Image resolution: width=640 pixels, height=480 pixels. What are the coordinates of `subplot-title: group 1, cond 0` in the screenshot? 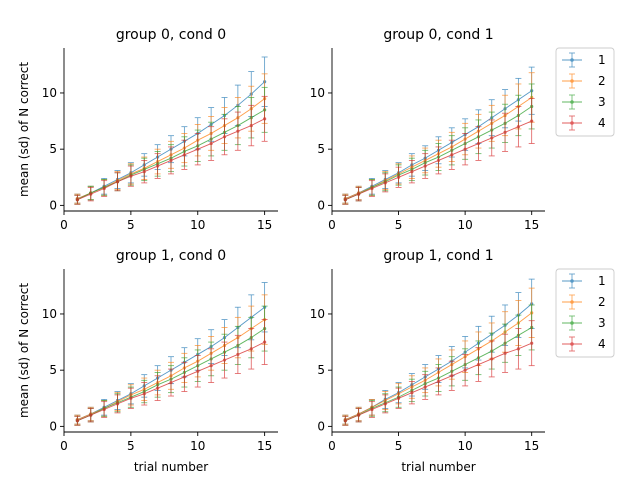 It's located at (171, 256).